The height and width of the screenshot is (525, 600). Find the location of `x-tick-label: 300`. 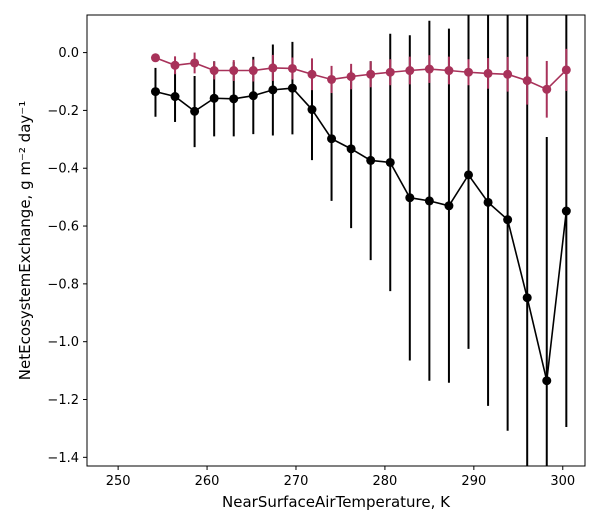

x-tick-label: 300 is located at coordinates (562, 481).